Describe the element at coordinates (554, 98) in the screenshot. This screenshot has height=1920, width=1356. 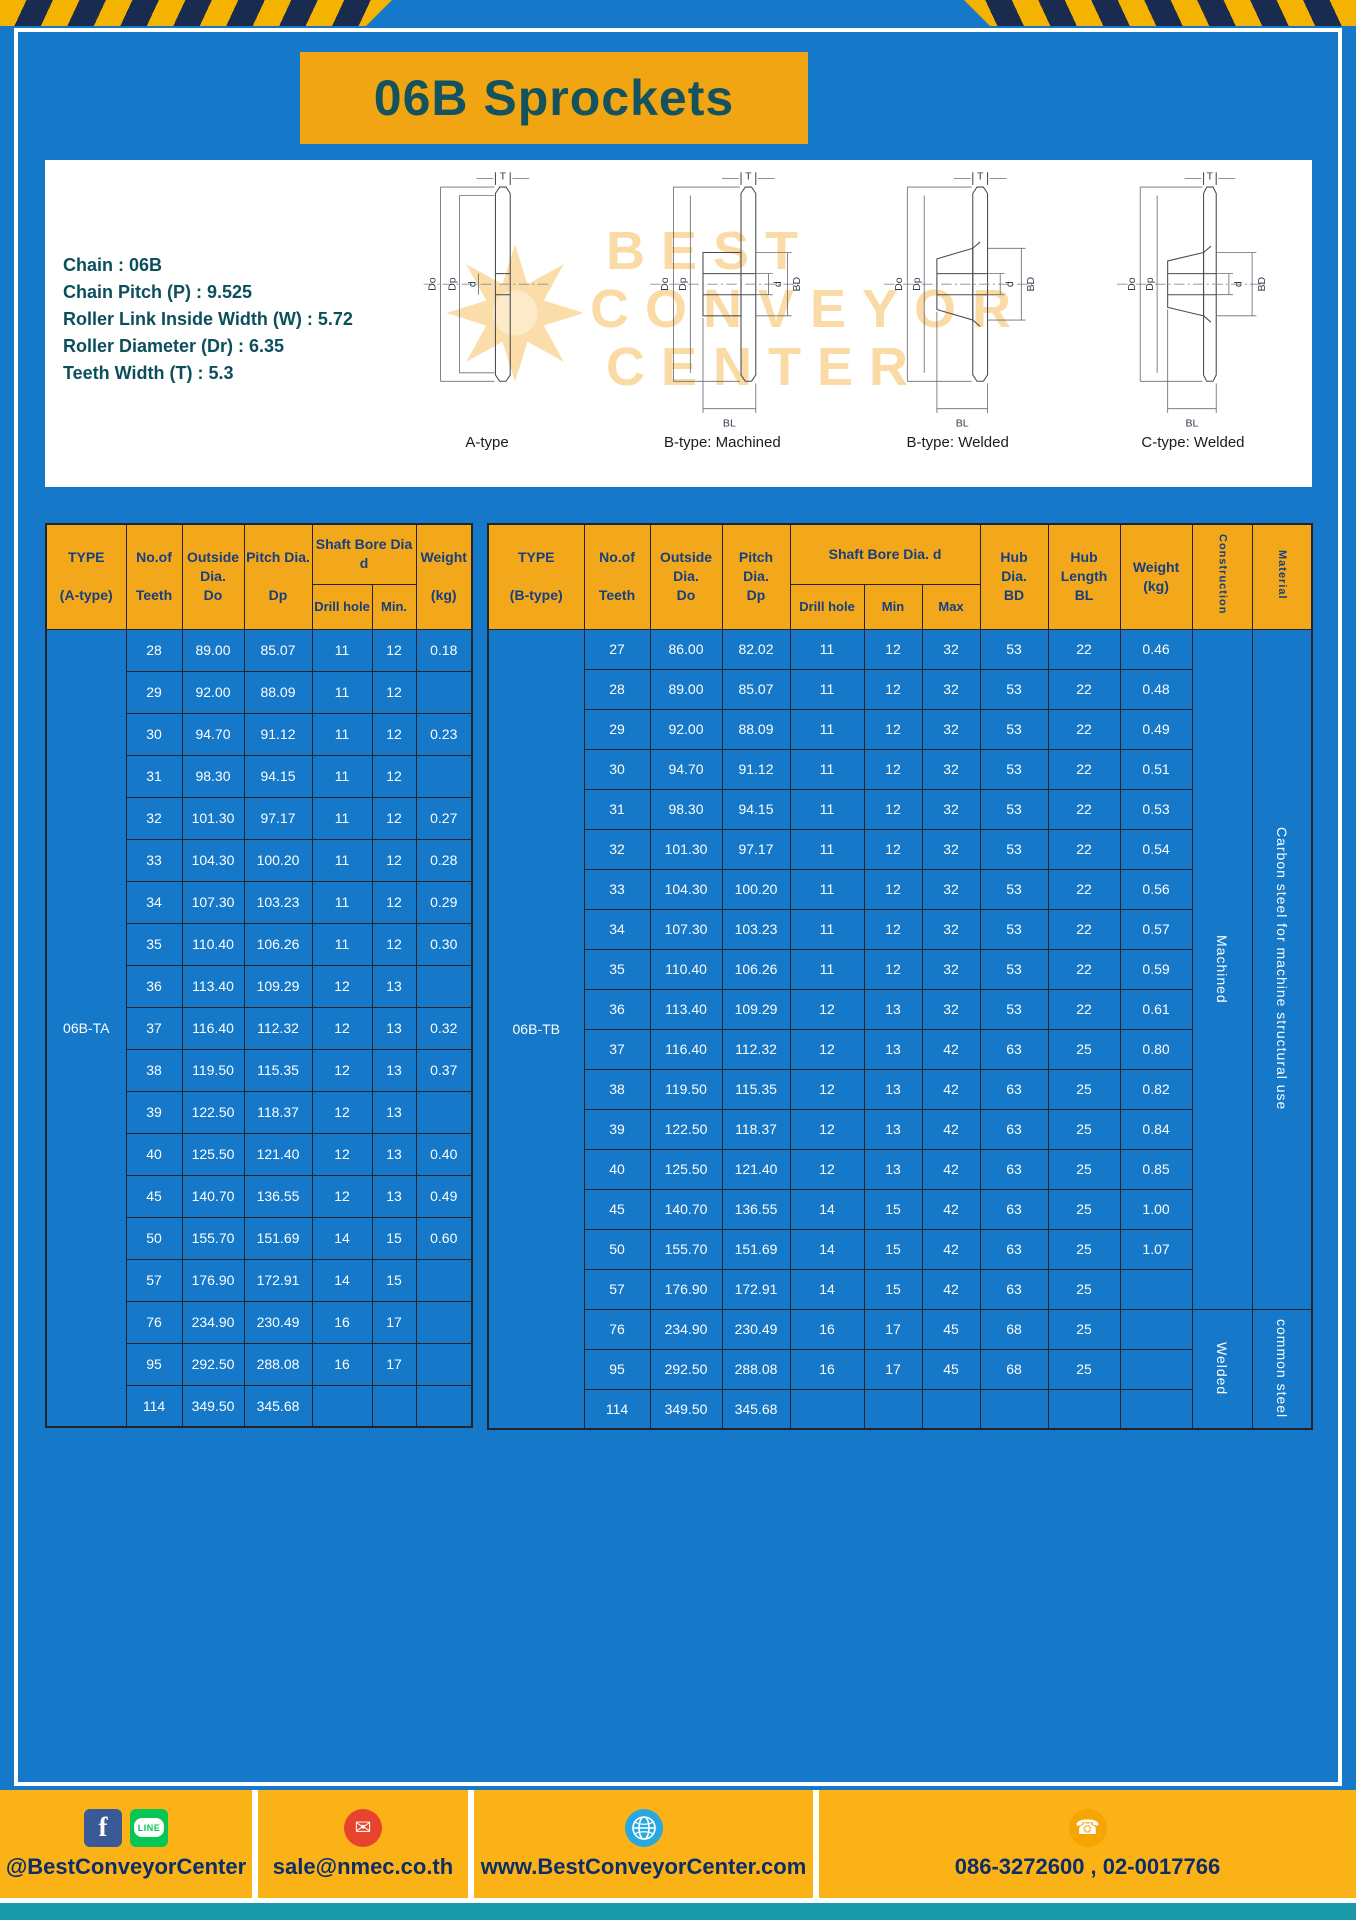
I see `title-banner: 06B Sprockets` at that location.